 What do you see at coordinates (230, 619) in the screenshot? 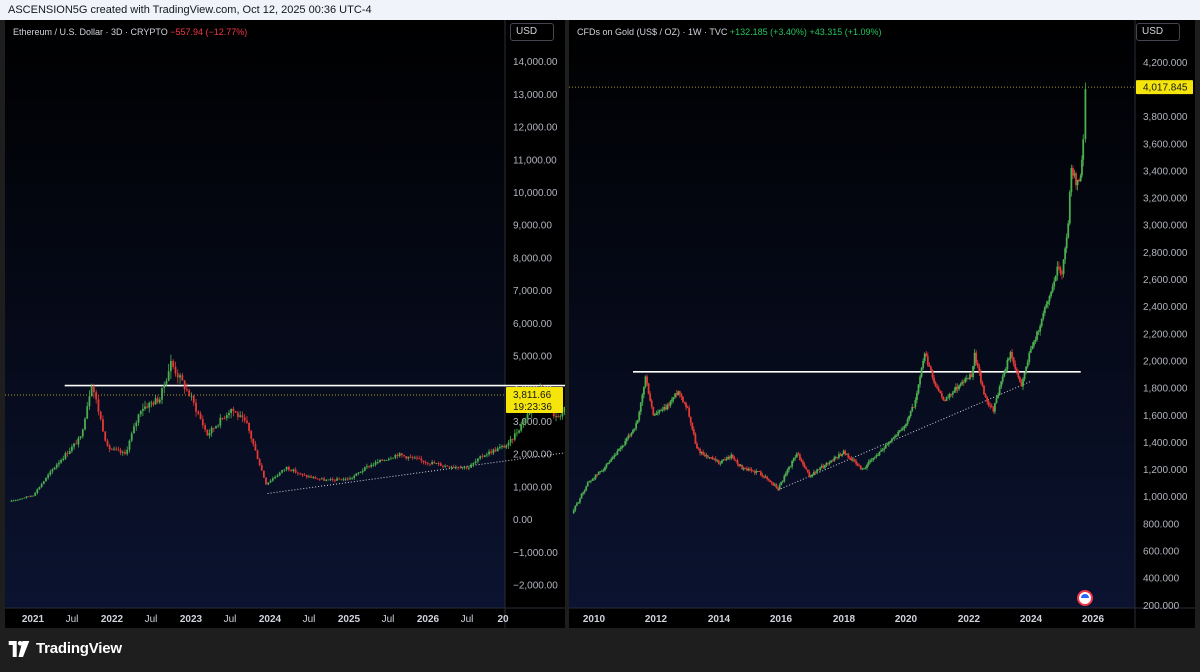
I see `x-tick-label: Jul` at bounding box center [230, 619].